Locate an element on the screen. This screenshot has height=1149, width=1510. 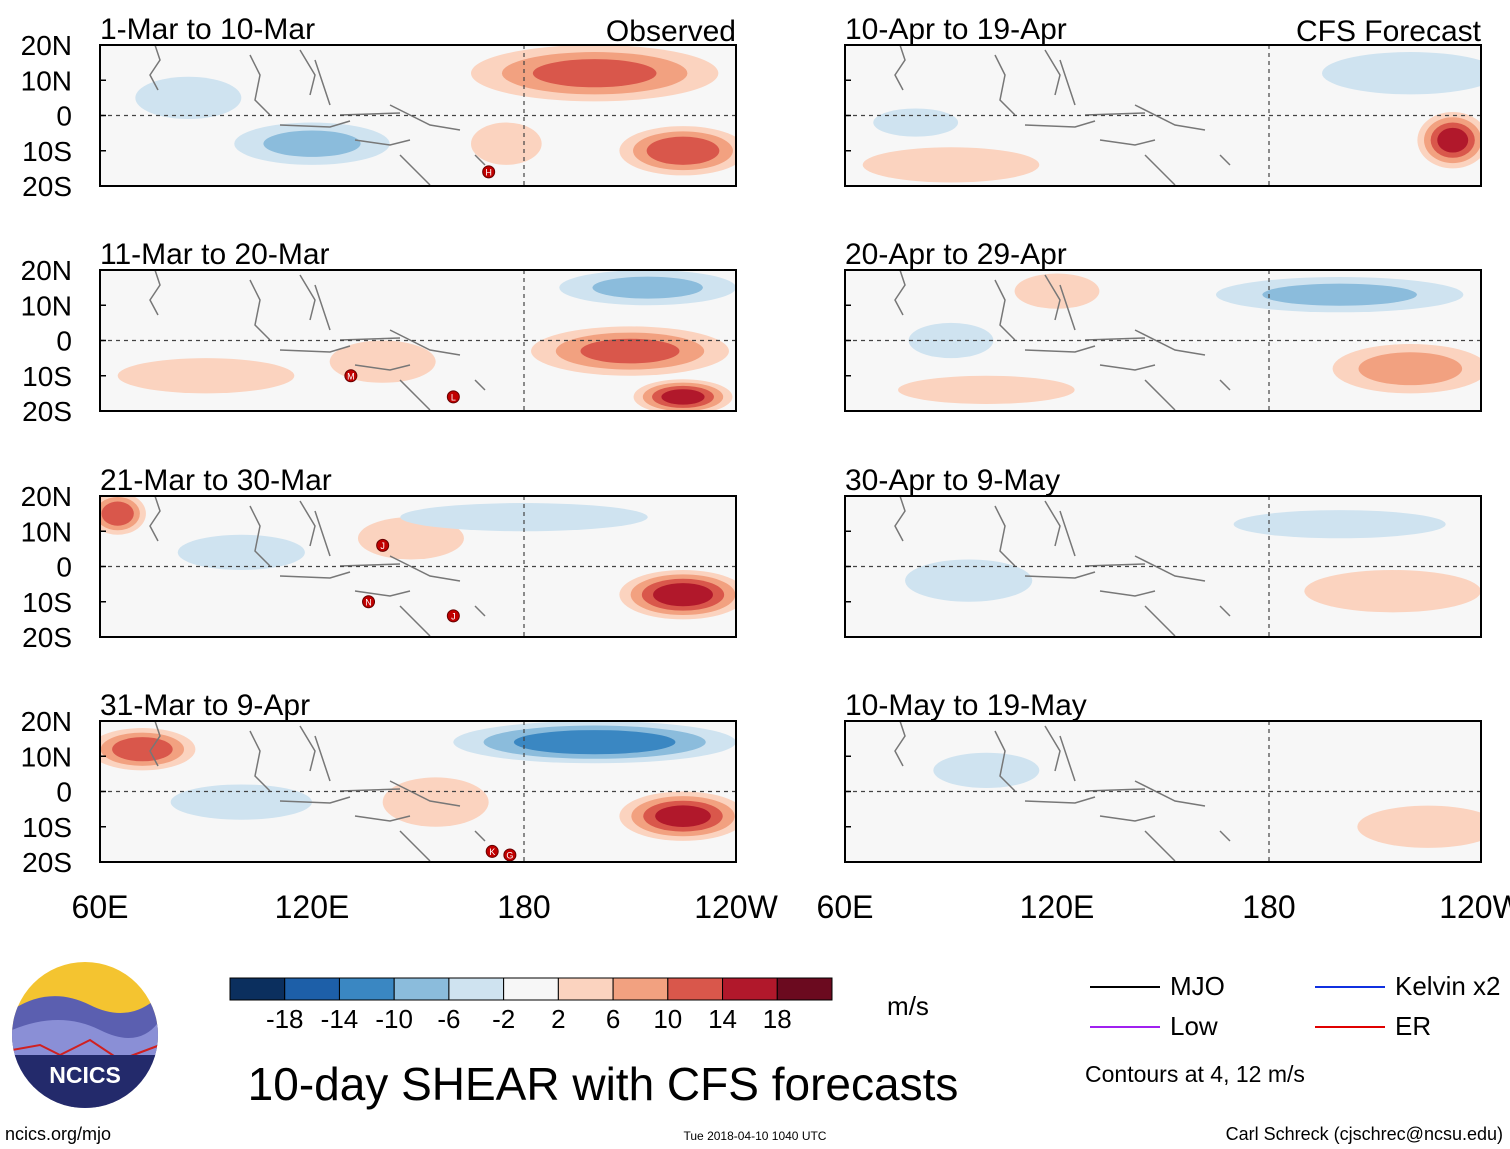
colorbar-unit: m/s is located at coordinates (908, 1006).